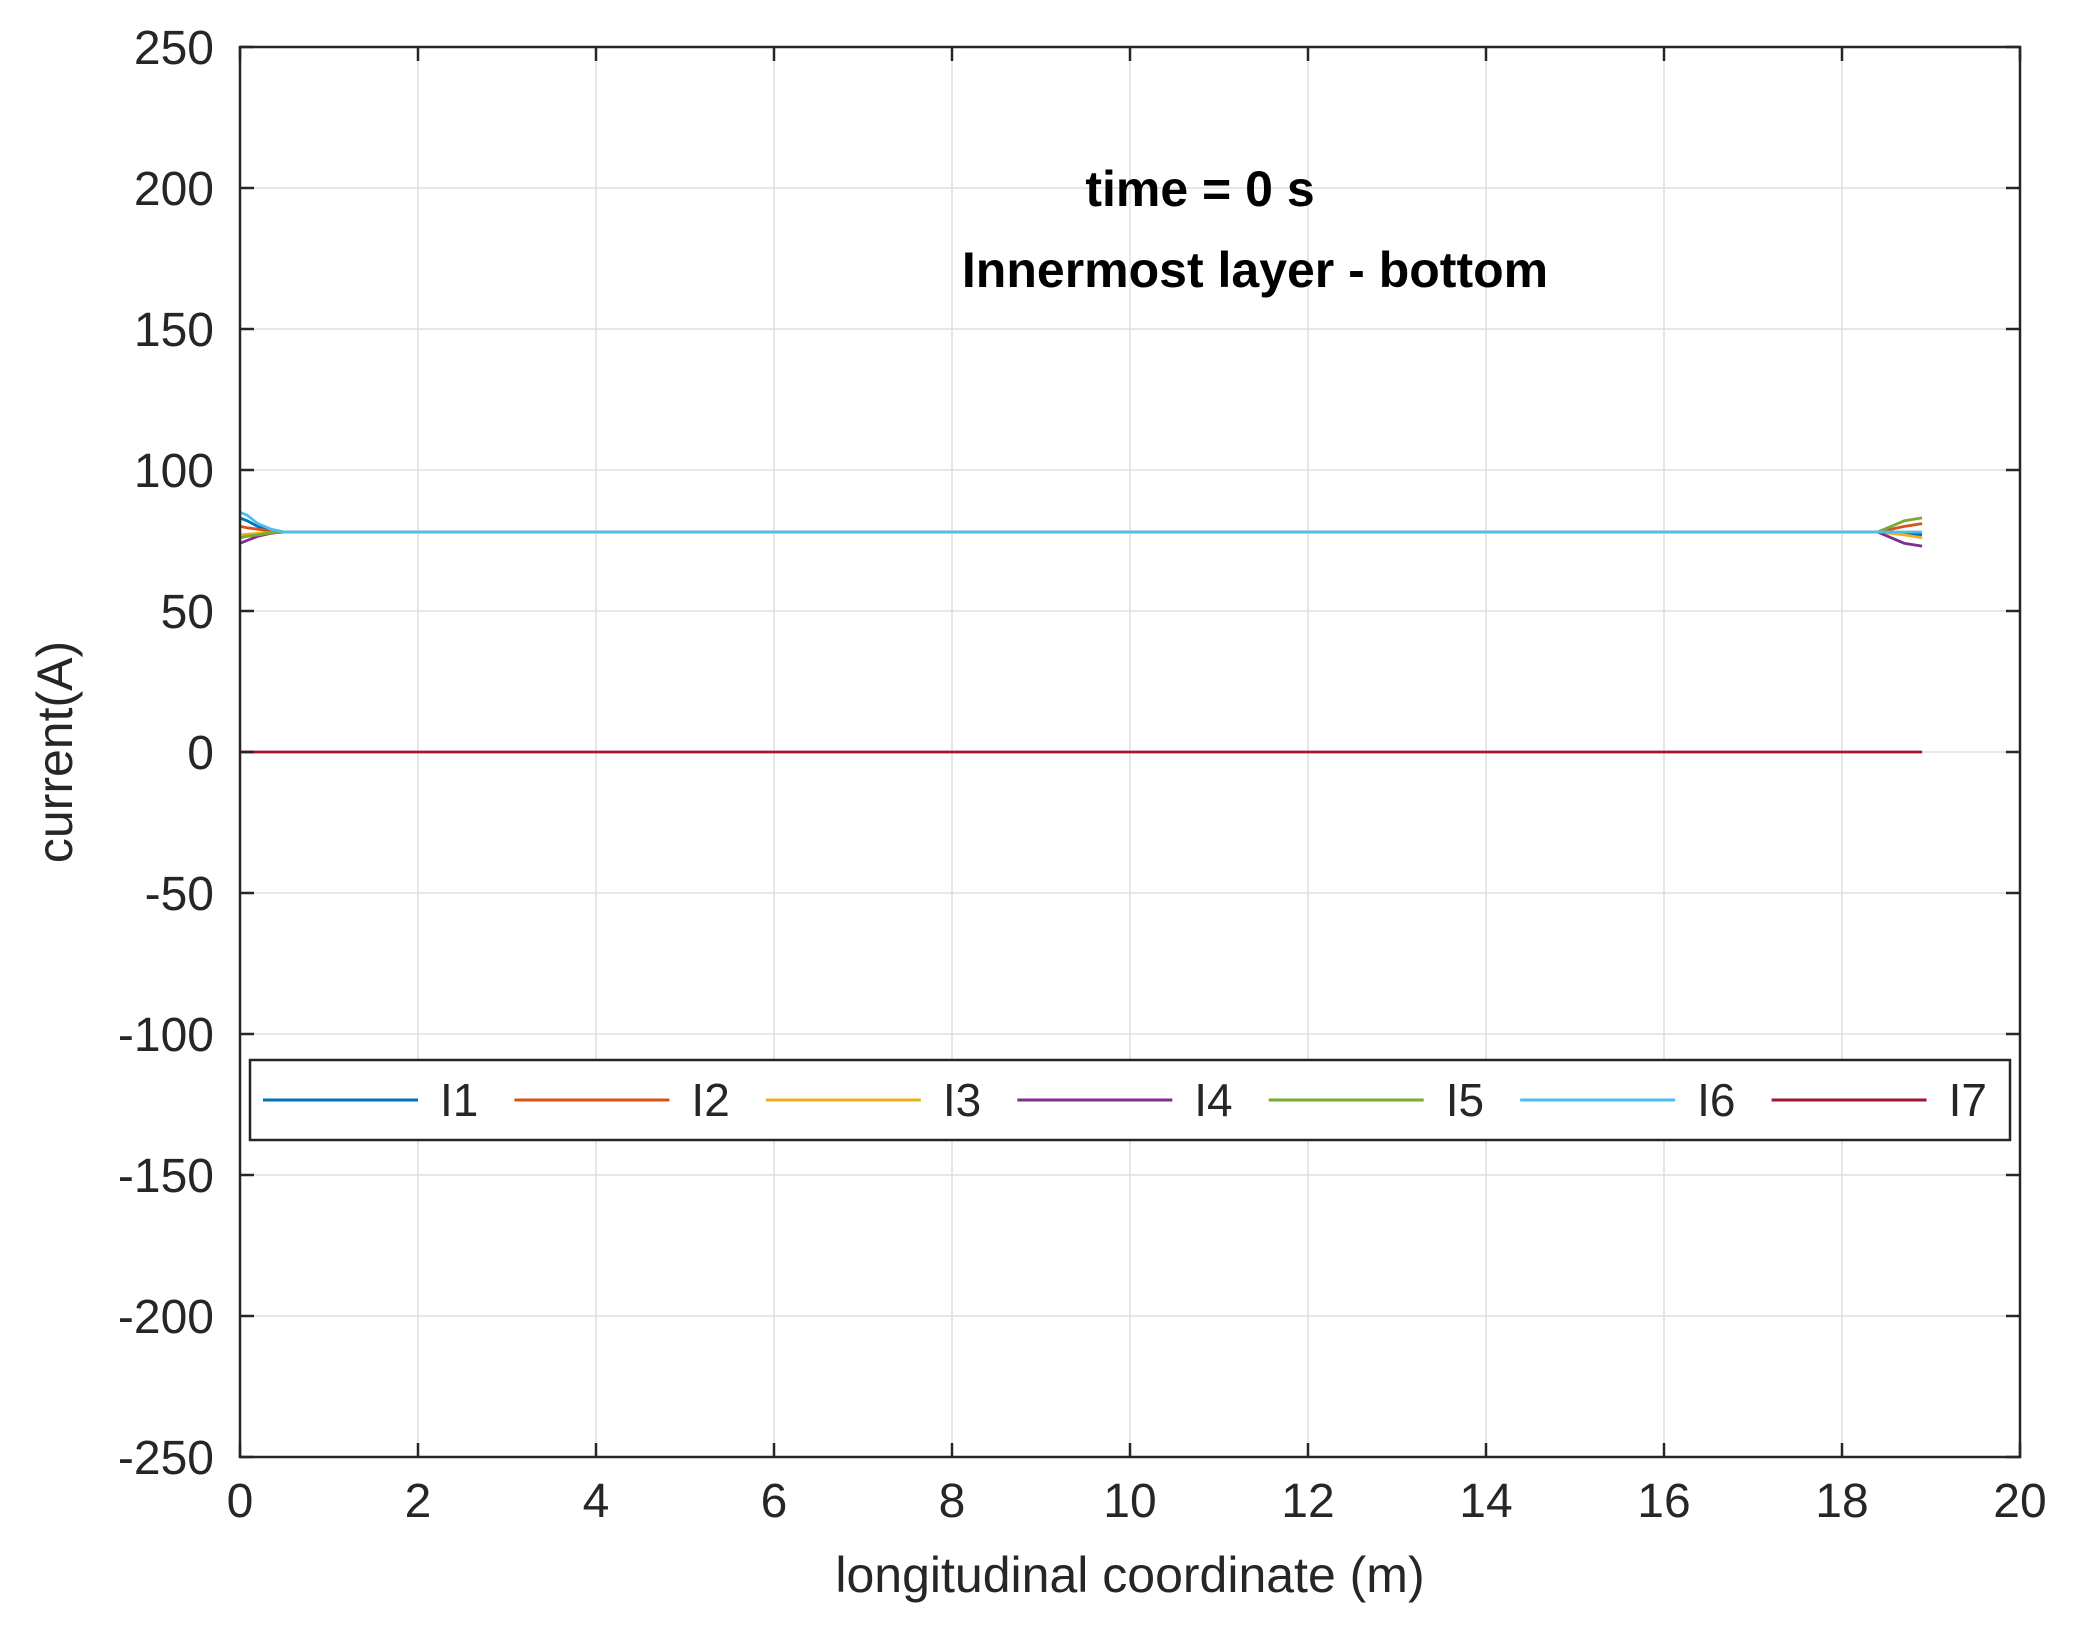 The width and height of the screenshot is (2073, 1637). Describe the element at coordinates (1307, 1501) in the screenshot. I see `x-tick-label: 12` at that location.